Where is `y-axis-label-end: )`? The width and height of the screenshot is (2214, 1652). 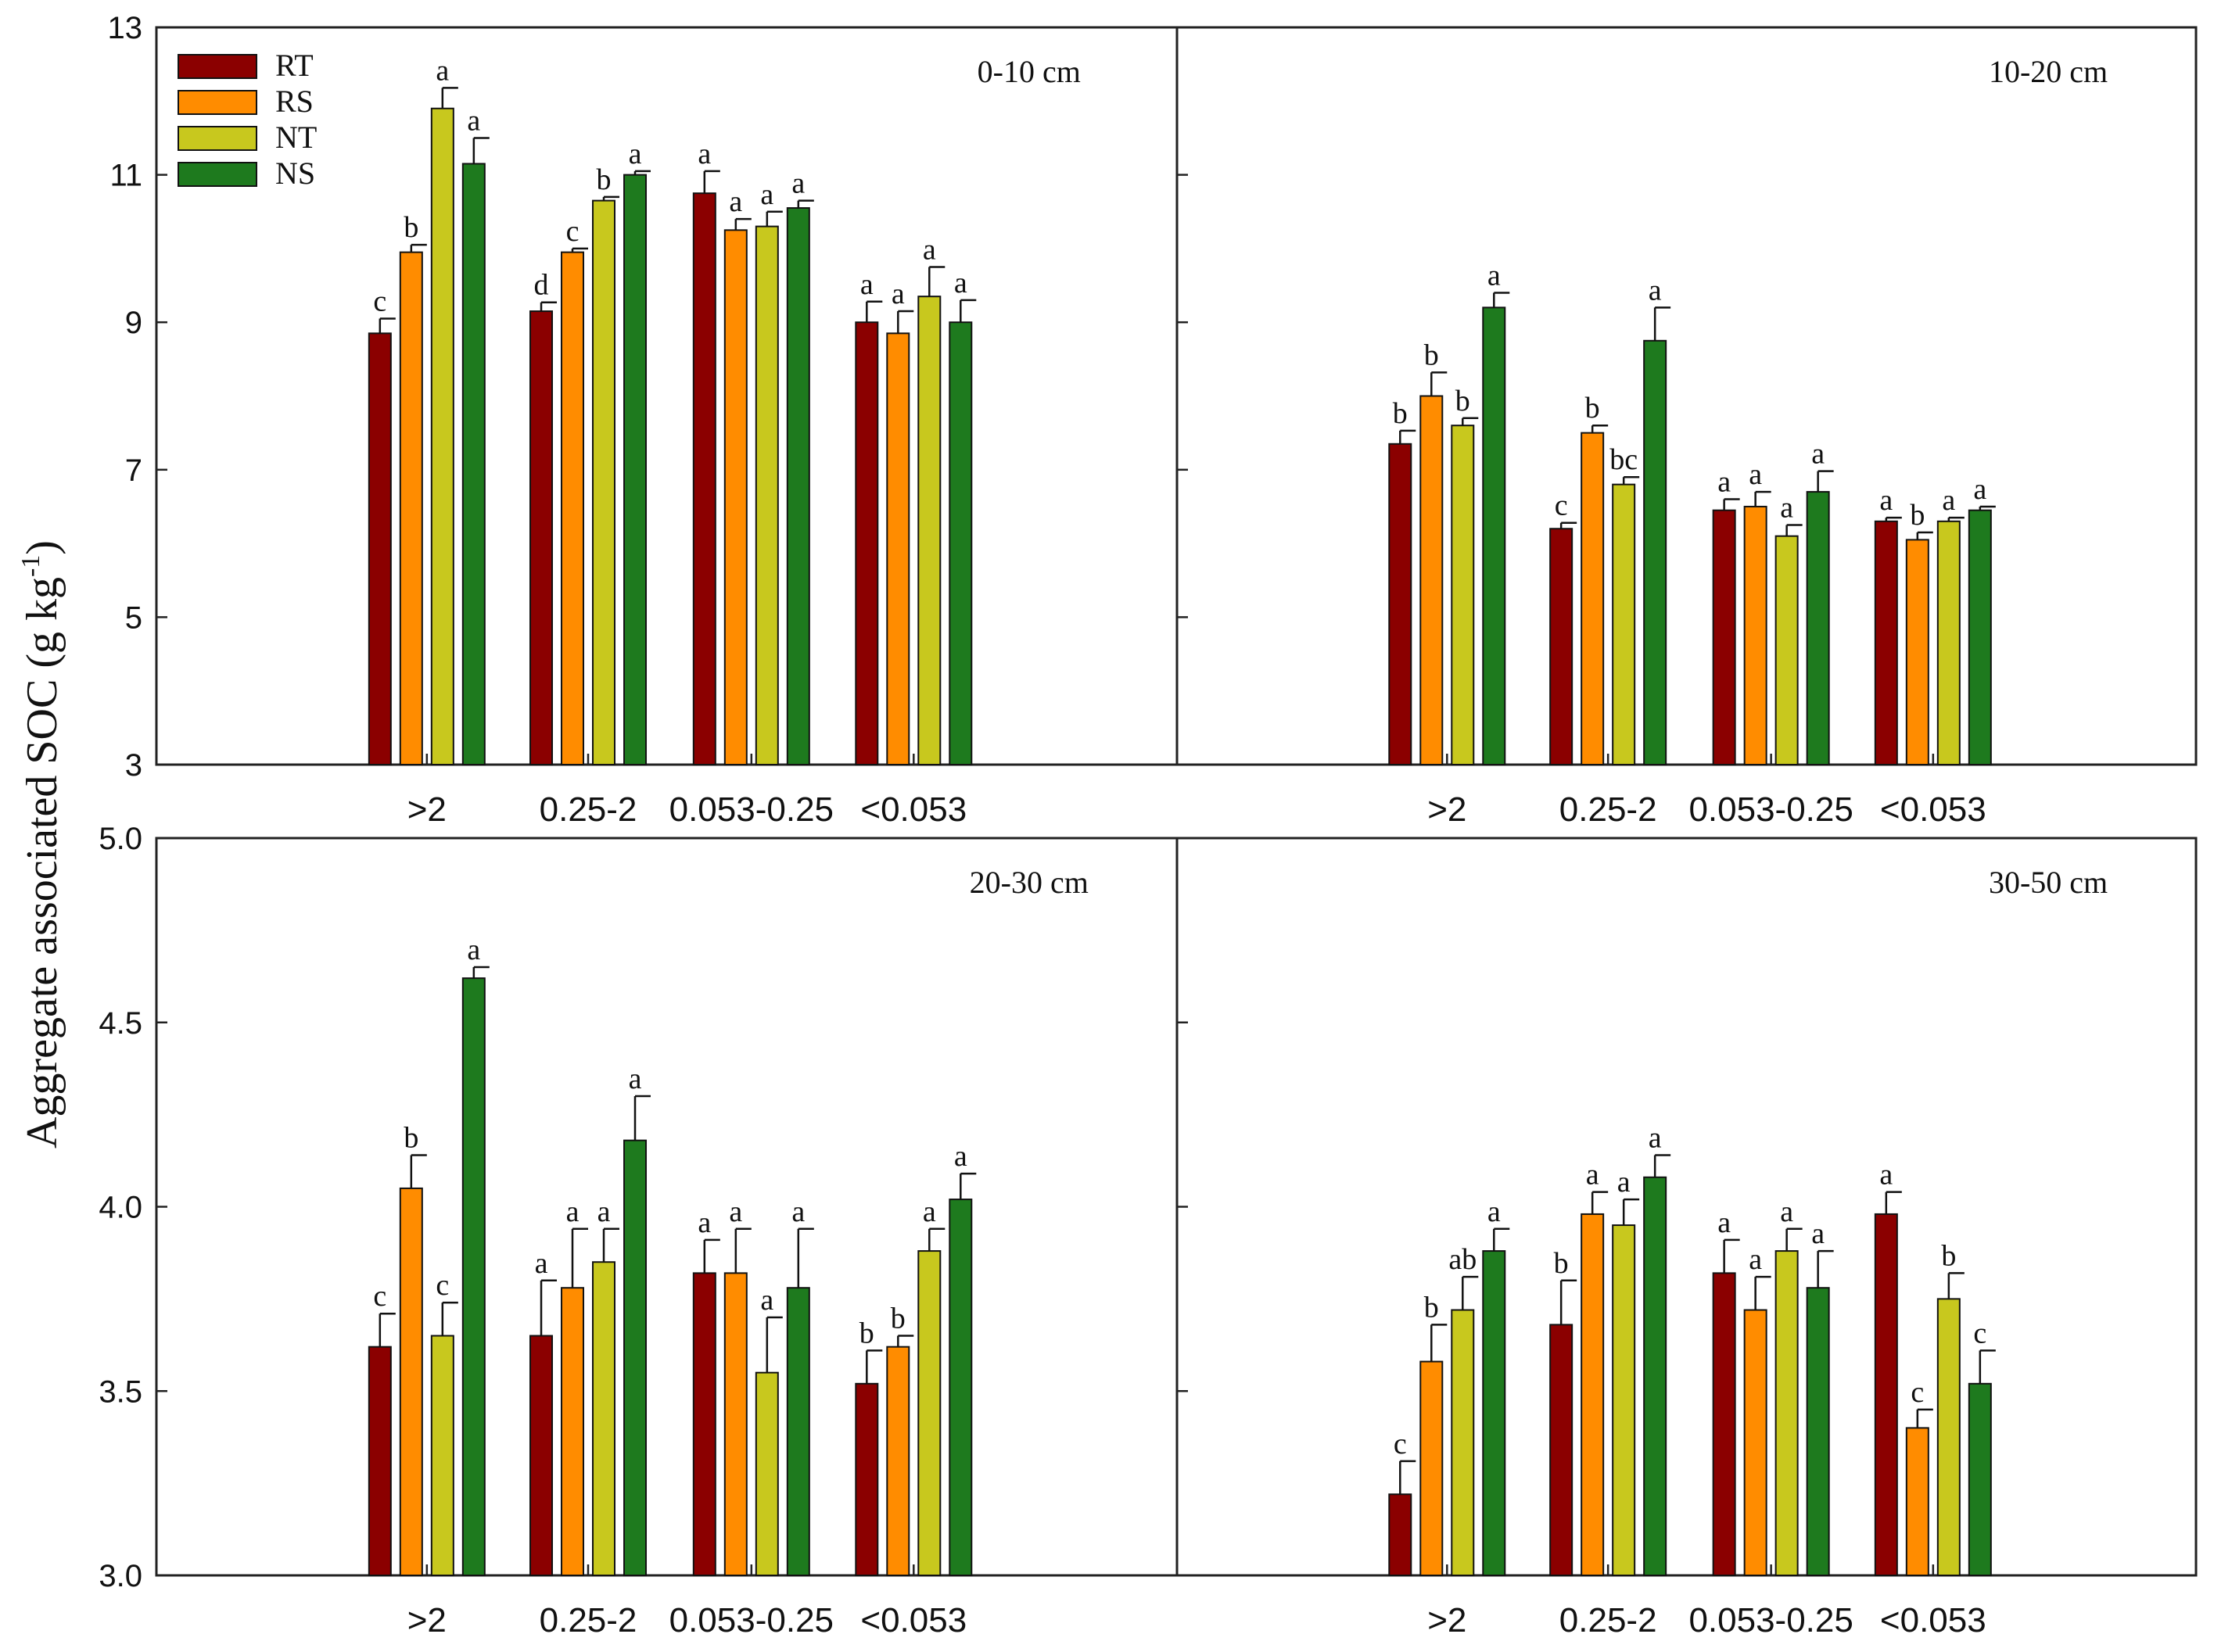 y-axis-label-end: ) is located at coordinates (42, 547).